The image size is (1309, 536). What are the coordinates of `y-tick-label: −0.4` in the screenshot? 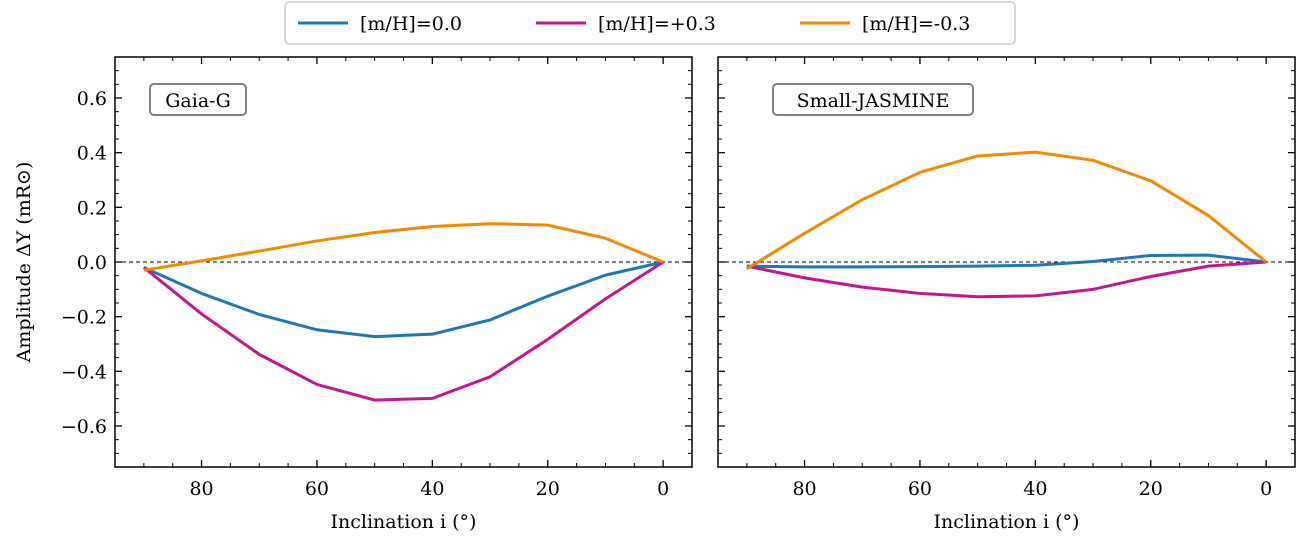 It's located at (84, 372).